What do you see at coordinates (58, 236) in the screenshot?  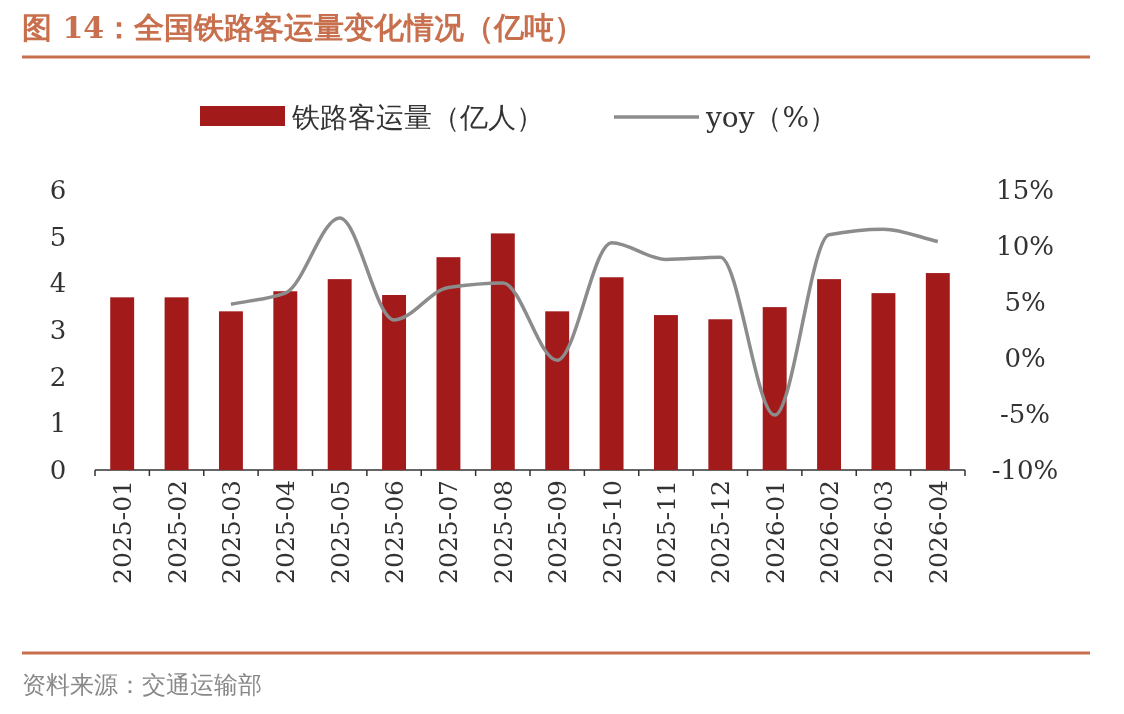 I see `y-tick-label: 5` at bounding box center [58, 236].